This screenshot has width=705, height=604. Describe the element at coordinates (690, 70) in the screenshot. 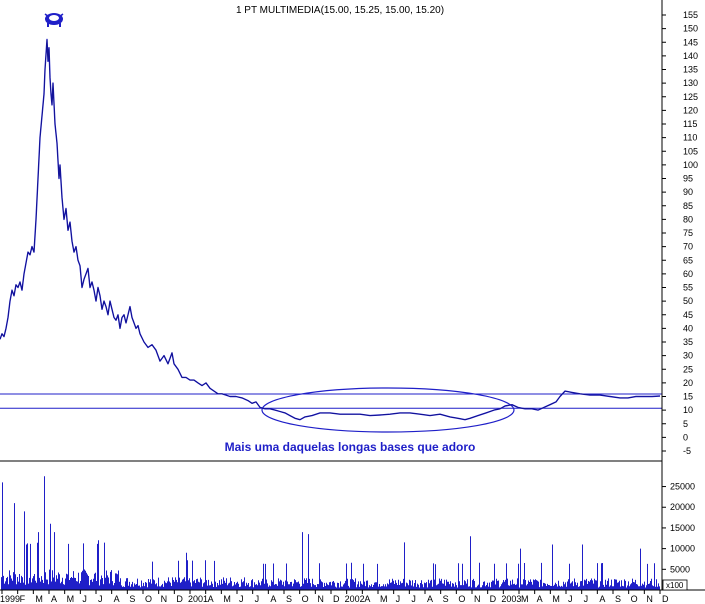

I see `price-tick-label: 135` at that location.